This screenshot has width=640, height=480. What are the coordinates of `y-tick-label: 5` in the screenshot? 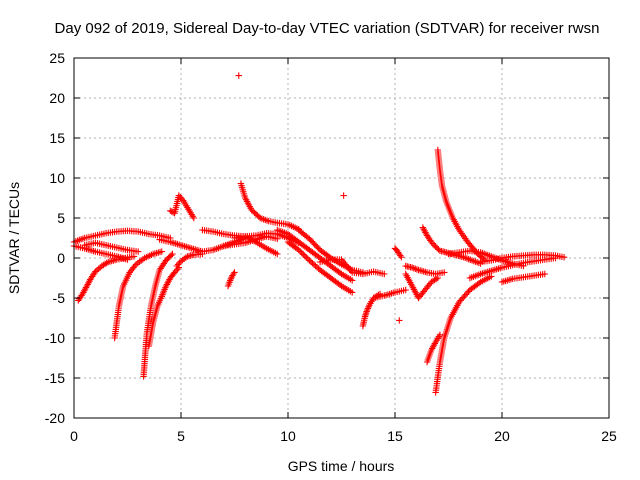 It's located at (61, 218).